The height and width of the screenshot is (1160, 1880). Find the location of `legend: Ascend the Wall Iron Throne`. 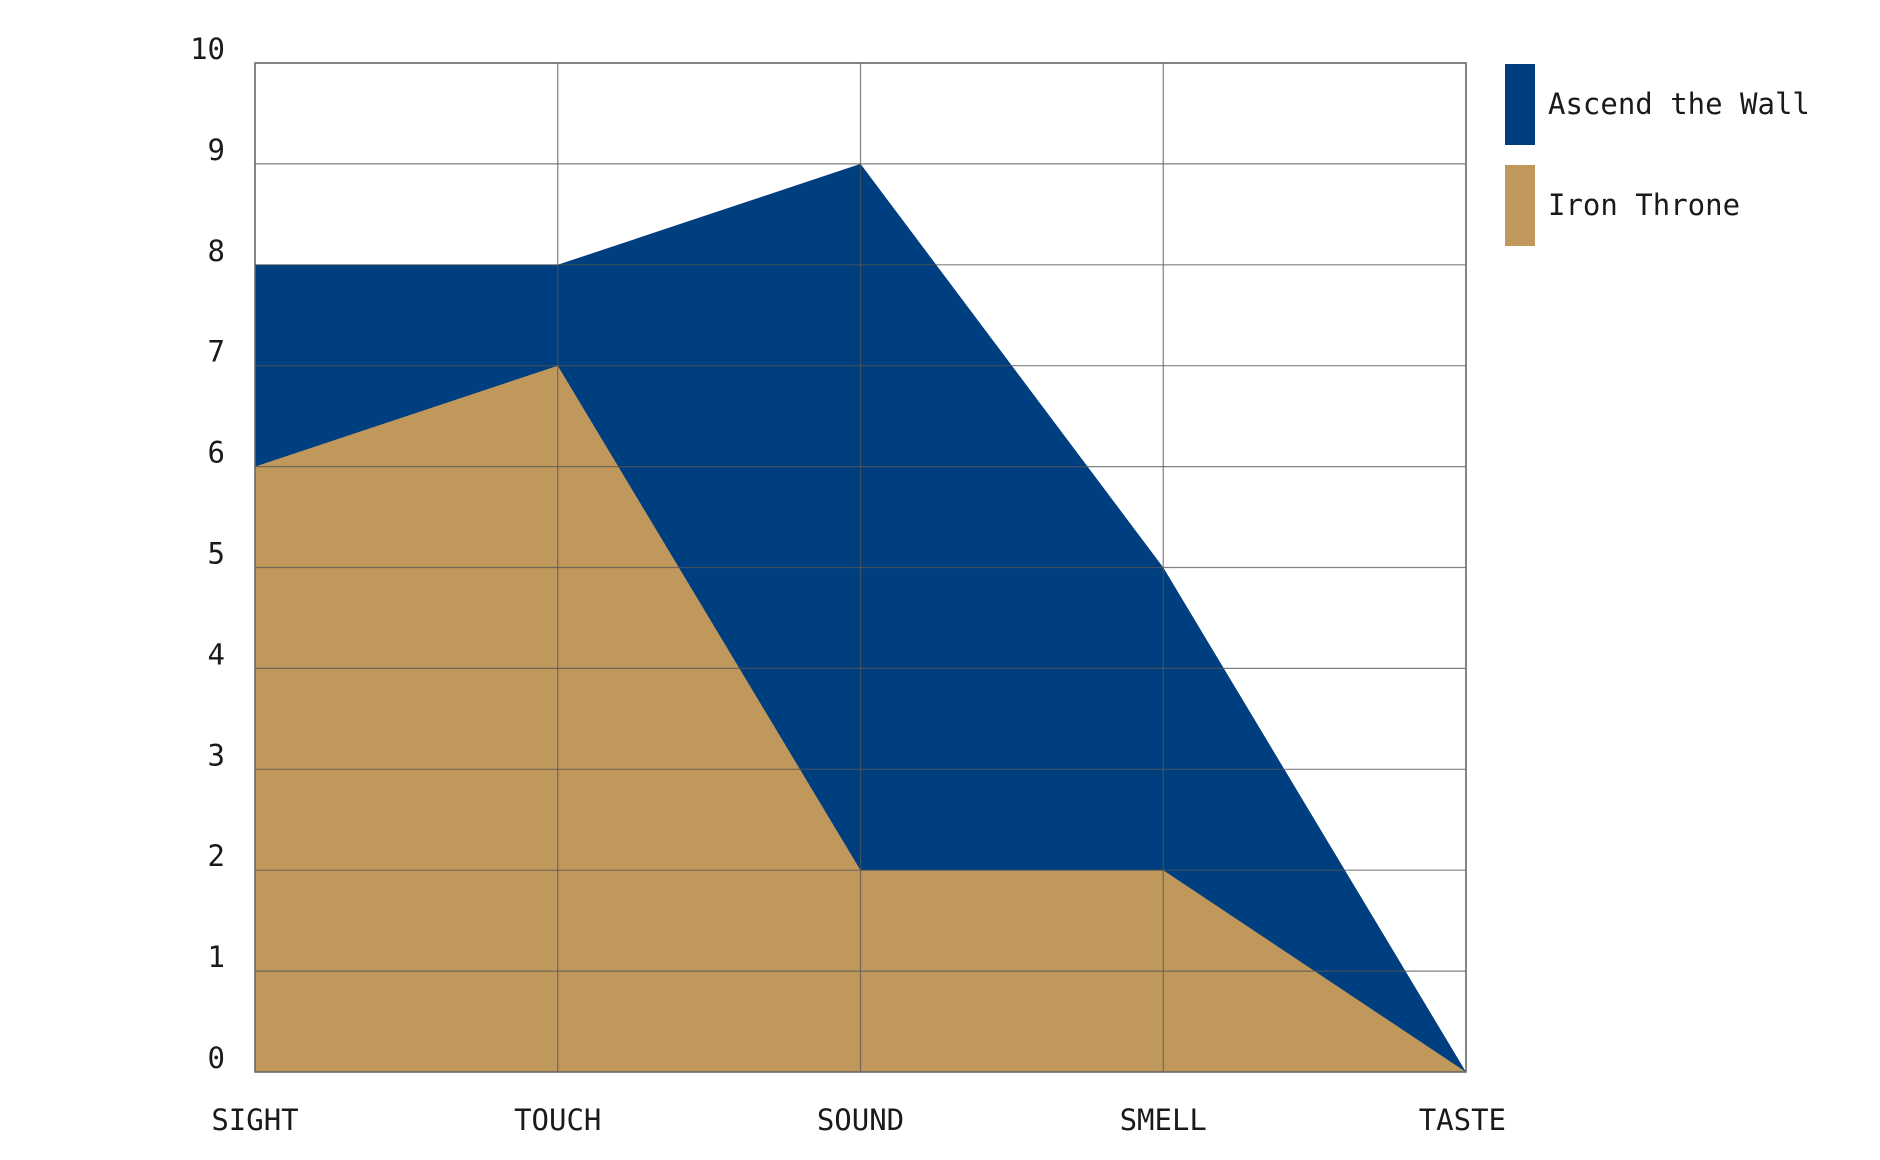

legend: Ascend the Wall Iron Throne is located at coordinates (1657, 155).